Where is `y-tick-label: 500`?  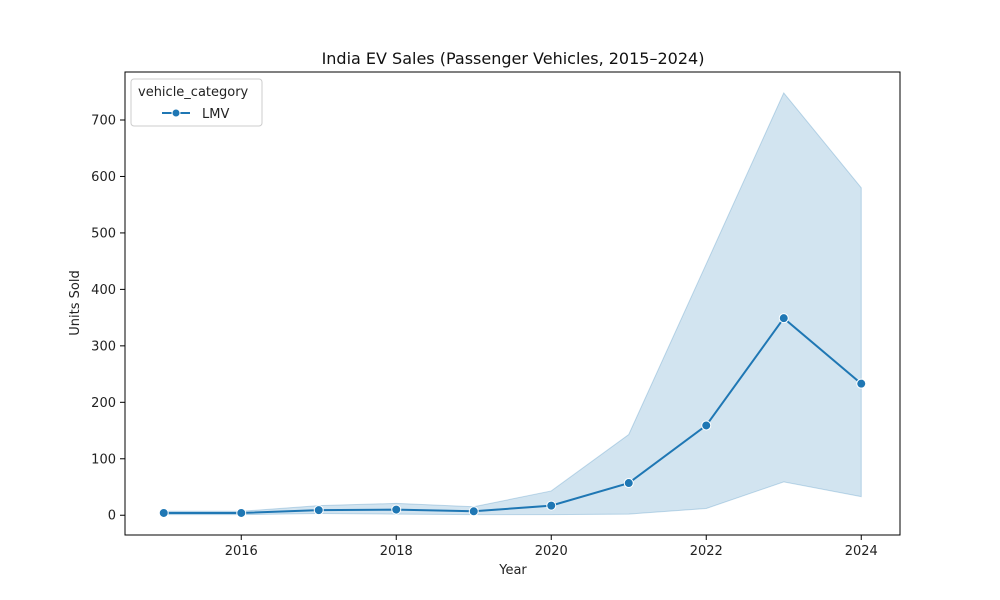
y-tick-label: 500 is located at coordinates (103, 233).